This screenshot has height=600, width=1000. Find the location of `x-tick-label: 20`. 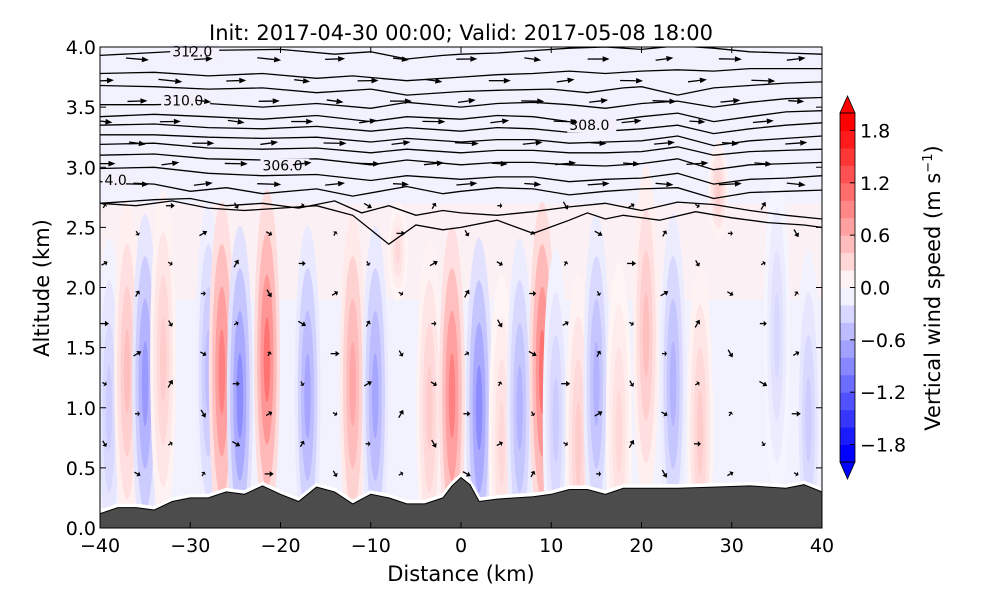

x-tick-label: 20 is located at coordinates (641, 546).